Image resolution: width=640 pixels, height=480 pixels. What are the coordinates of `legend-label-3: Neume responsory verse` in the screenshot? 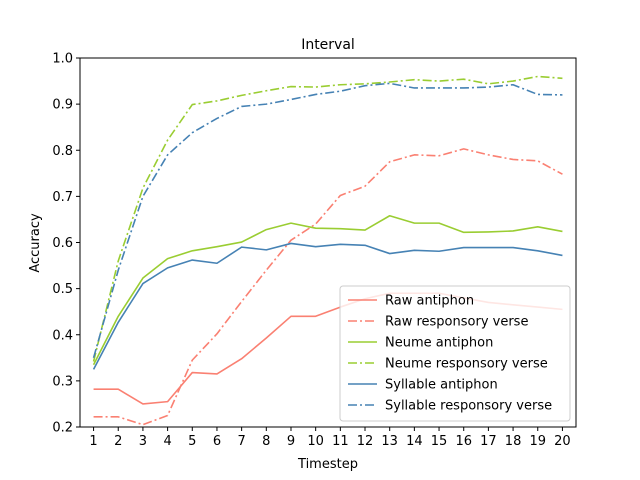 It's located at (466, 364).